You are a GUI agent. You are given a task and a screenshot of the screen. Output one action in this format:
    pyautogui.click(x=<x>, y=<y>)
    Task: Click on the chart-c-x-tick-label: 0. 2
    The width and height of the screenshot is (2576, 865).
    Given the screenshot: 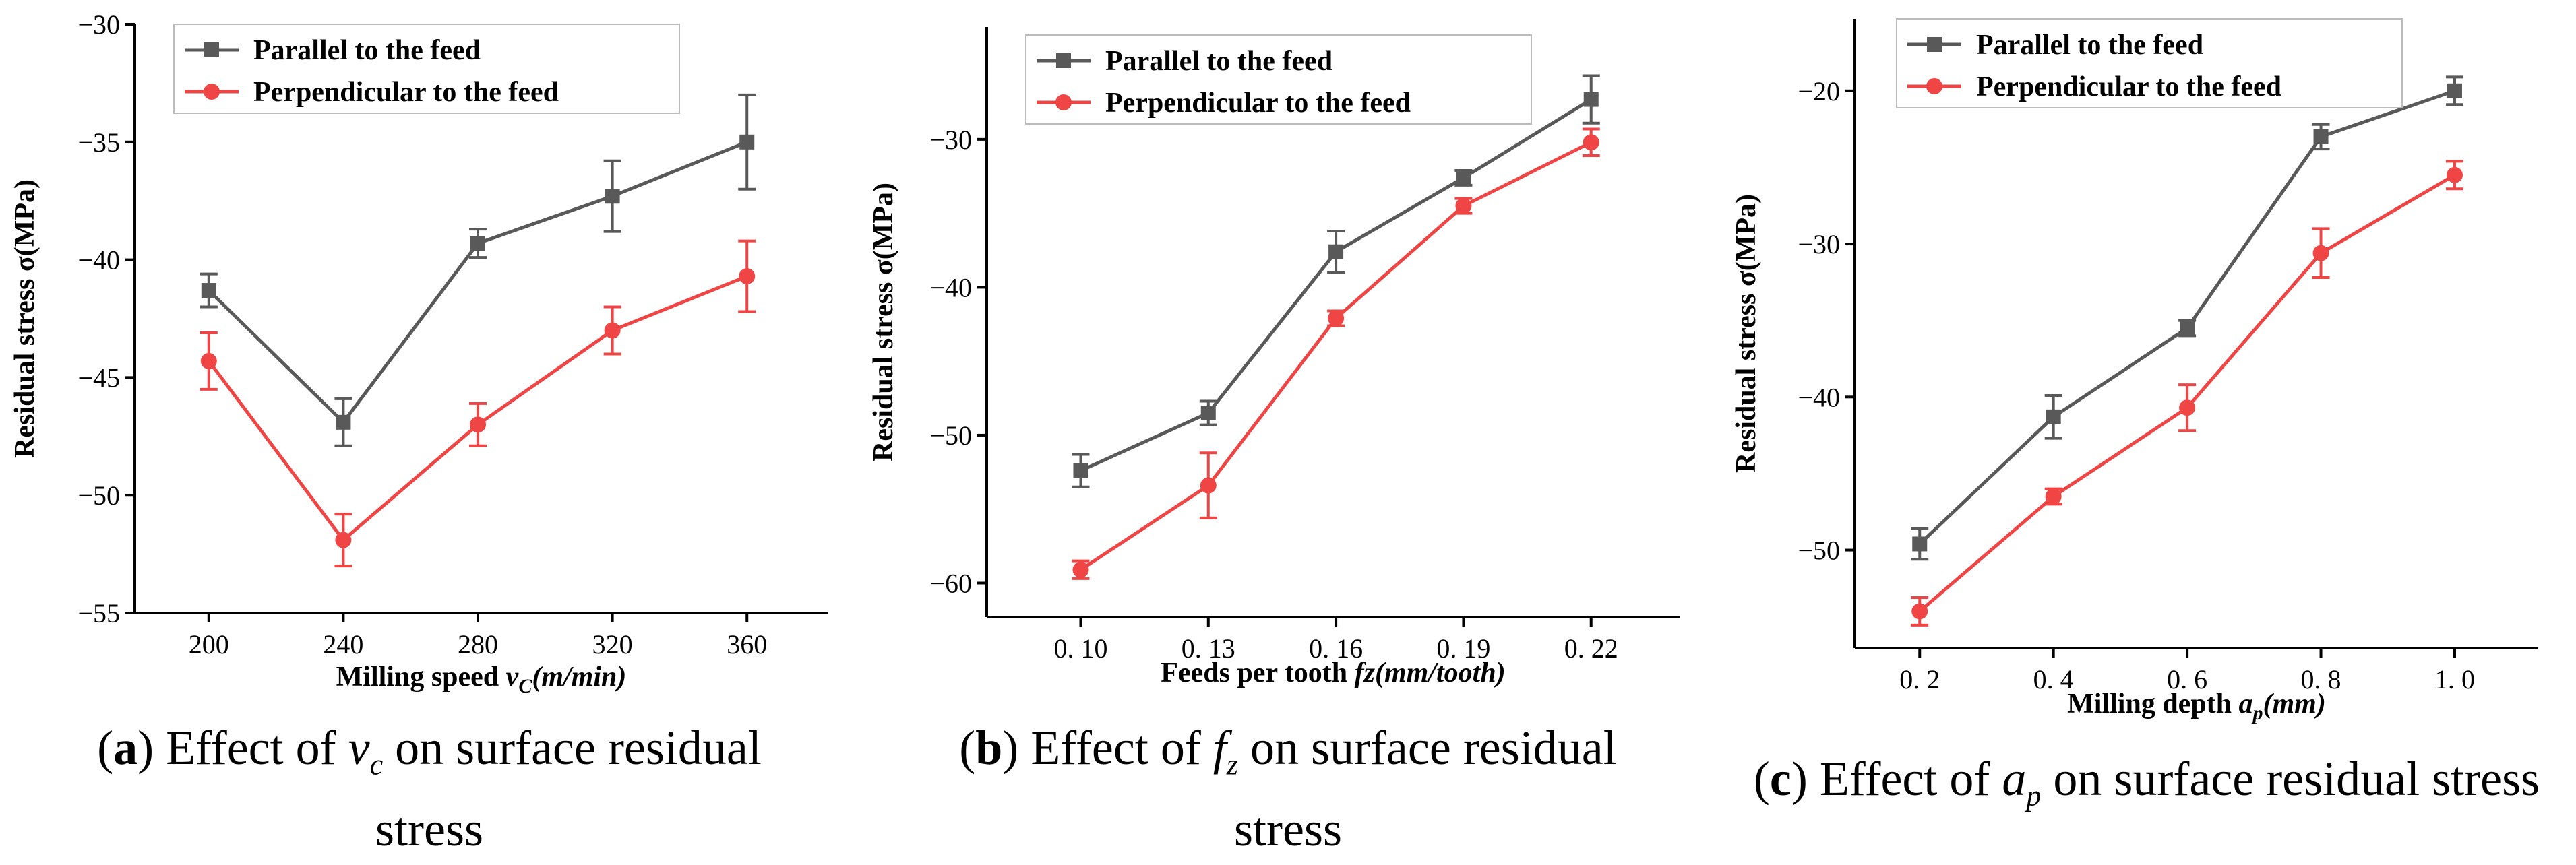 What is the action you would take?
    pyautogui.click(x=1919, y=679)
    